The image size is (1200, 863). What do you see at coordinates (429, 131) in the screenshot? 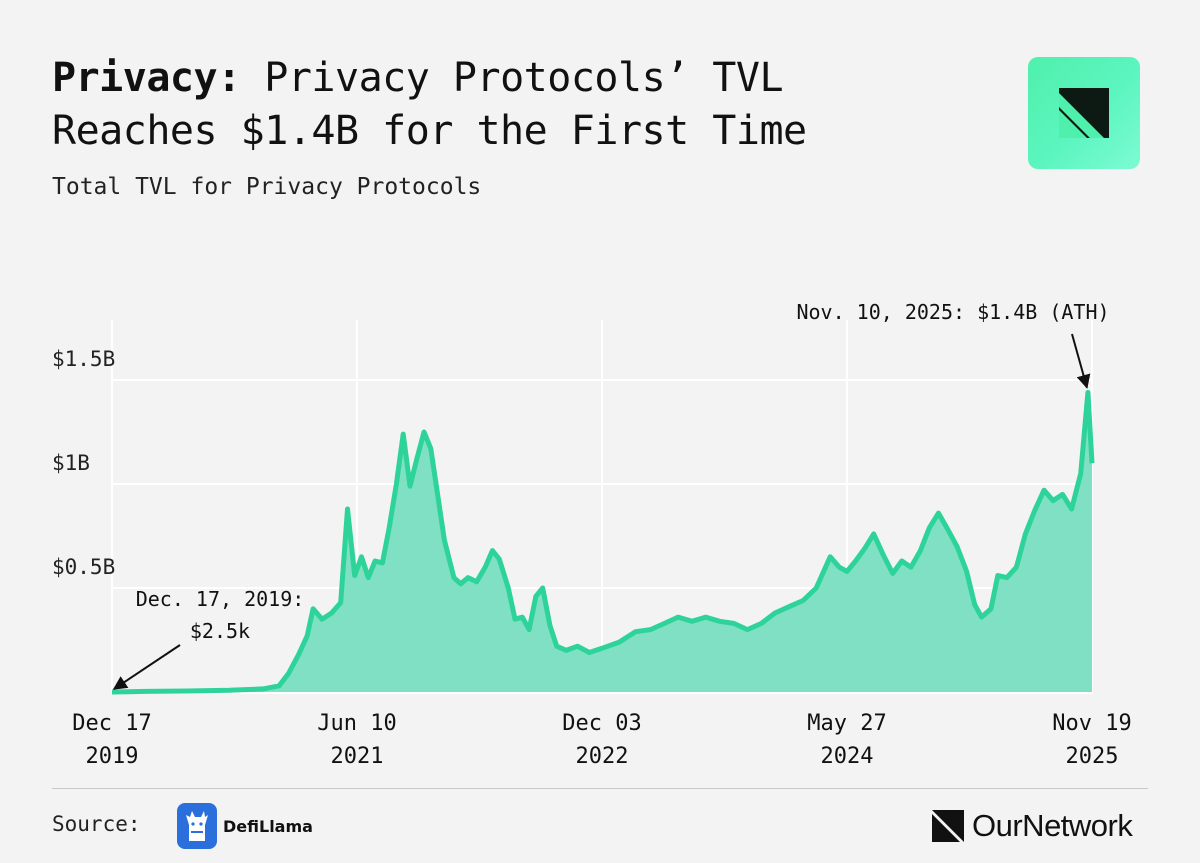
I see `title-line-2: Reaches $1.4B for the First Time` at bounding box center [429, 131].